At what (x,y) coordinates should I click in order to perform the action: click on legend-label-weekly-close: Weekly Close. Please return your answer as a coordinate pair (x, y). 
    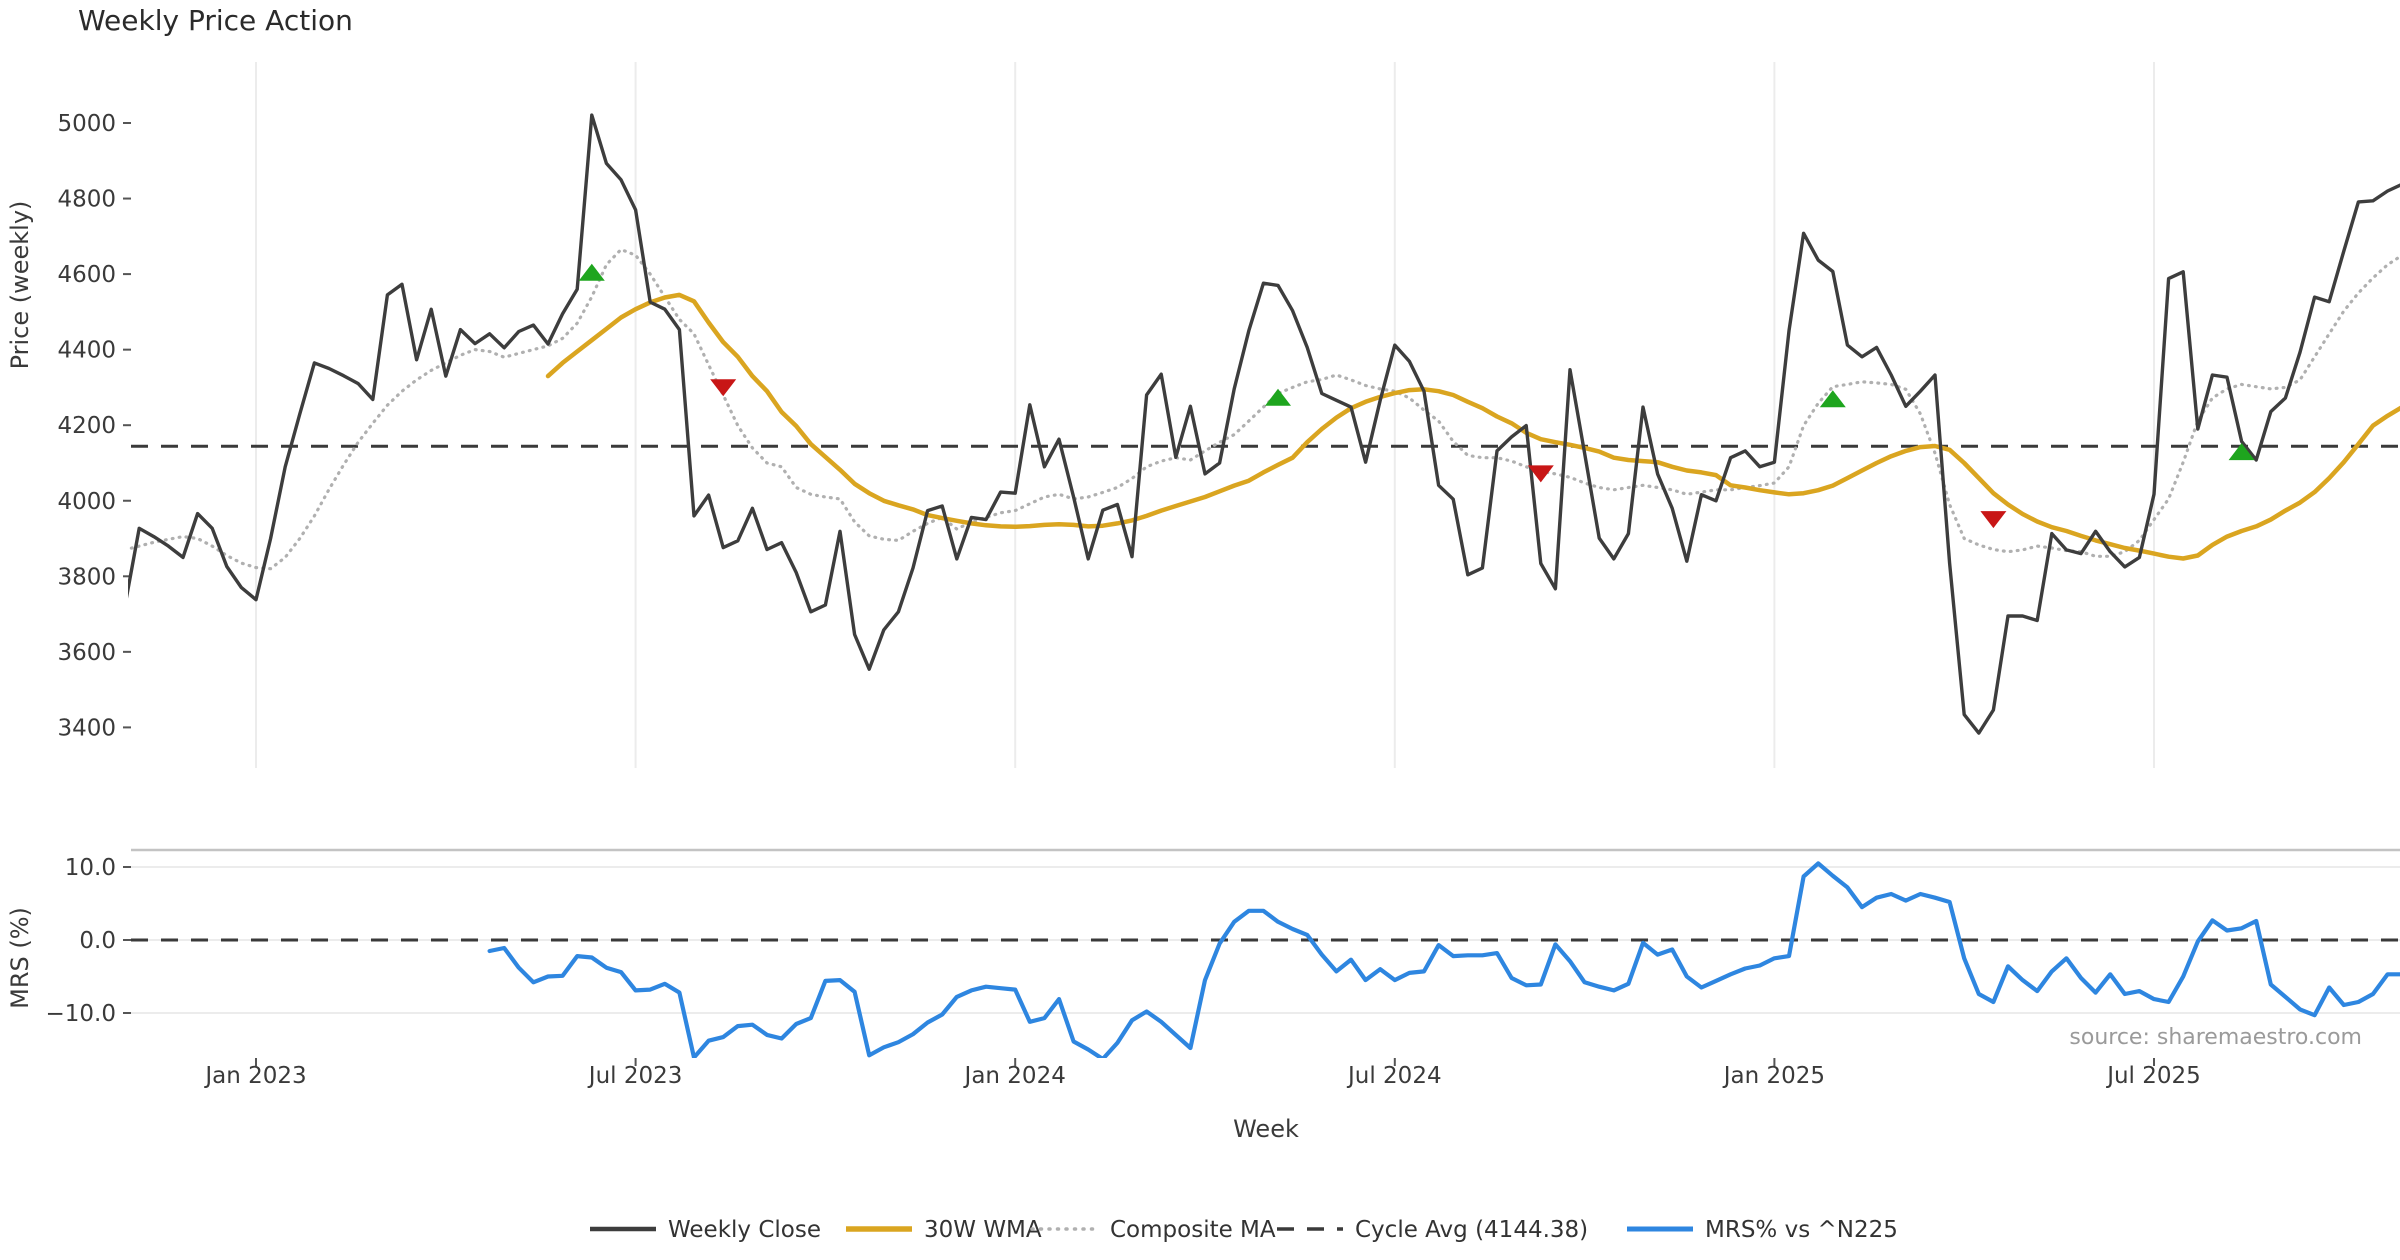
    Looking at the image, I should click on (744, 1230).